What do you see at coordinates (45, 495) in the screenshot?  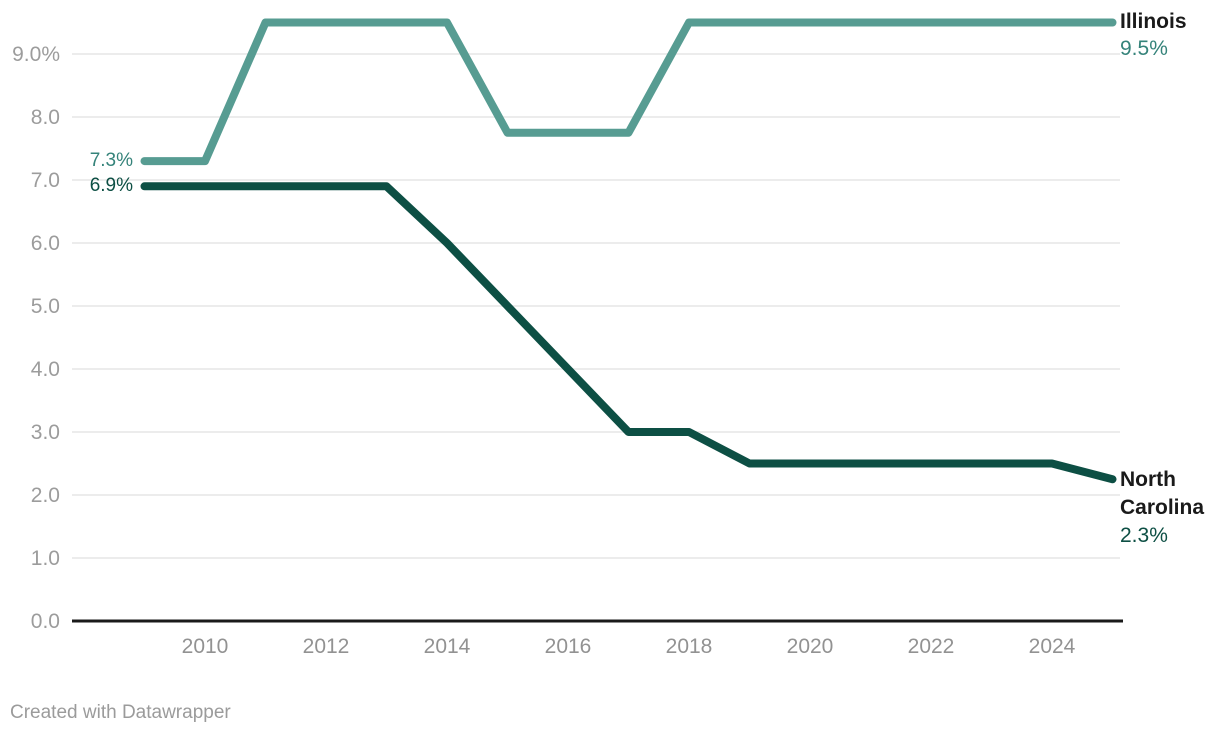 I see `y-tick-label: 2.0` at bounding box center [45, 495].